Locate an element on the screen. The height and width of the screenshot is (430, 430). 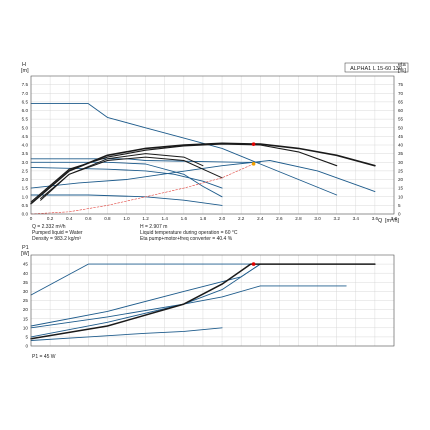
power-series is located at coordinates (203, 301).